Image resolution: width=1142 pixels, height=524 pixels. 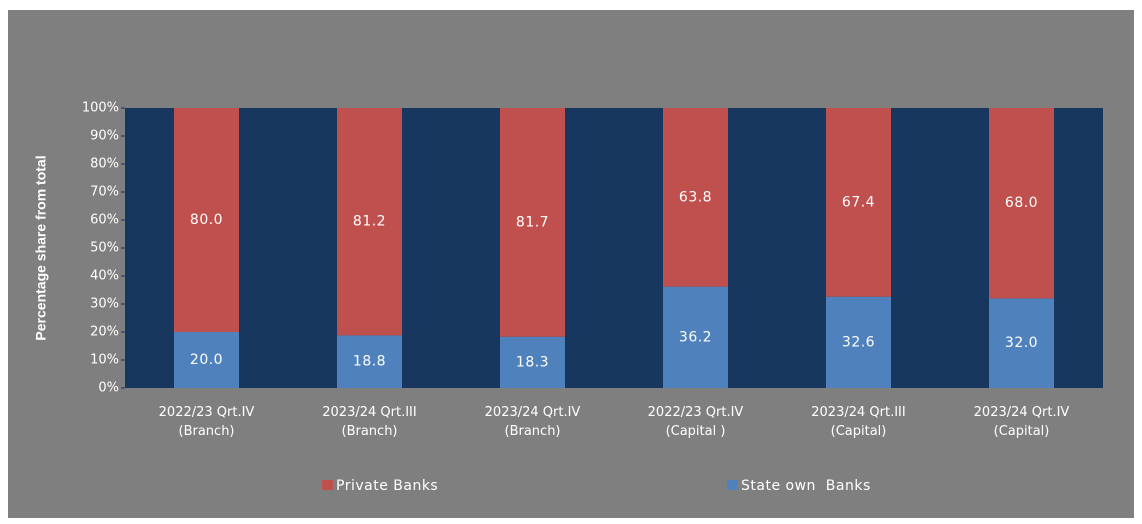 I want to click on data-label: 18.8, so click(x=369, y=362).